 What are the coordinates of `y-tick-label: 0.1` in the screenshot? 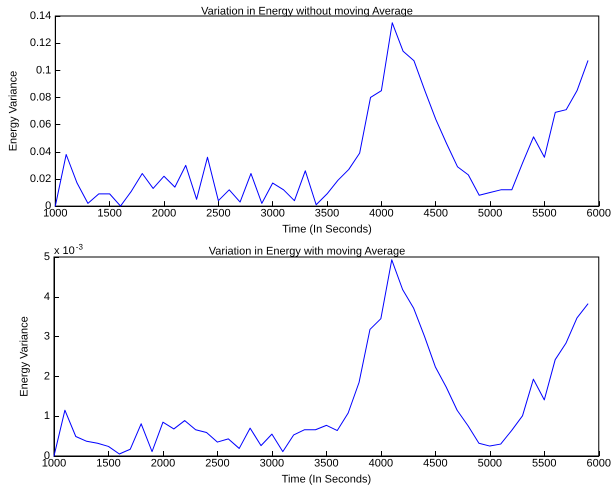 It's located at (44, 70).